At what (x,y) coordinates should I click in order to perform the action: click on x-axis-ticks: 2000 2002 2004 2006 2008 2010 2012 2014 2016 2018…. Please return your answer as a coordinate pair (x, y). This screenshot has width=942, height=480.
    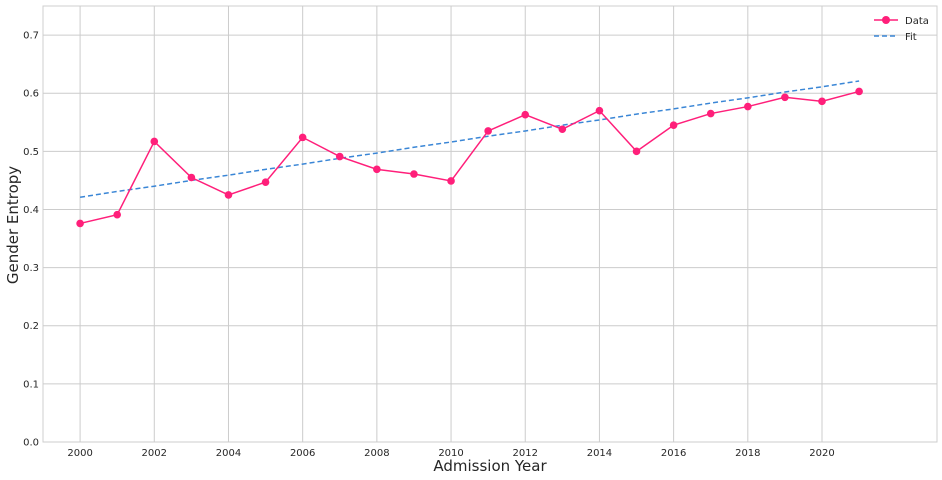
    Looking at the image, I should click on (450, 453).